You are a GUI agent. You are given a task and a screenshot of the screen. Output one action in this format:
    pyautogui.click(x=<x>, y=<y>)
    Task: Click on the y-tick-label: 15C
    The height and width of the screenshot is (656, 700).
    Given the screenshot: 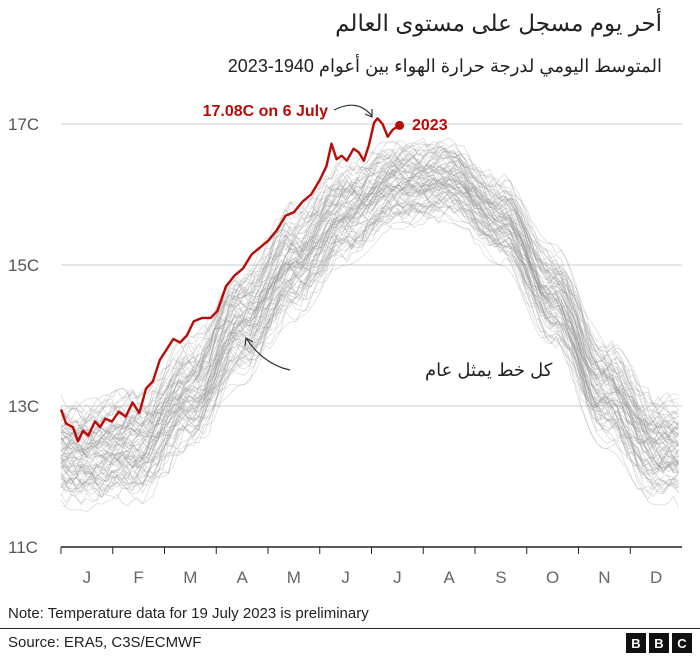 What is the action you would take?
    pyautogui.click(x=23, y=265)
    